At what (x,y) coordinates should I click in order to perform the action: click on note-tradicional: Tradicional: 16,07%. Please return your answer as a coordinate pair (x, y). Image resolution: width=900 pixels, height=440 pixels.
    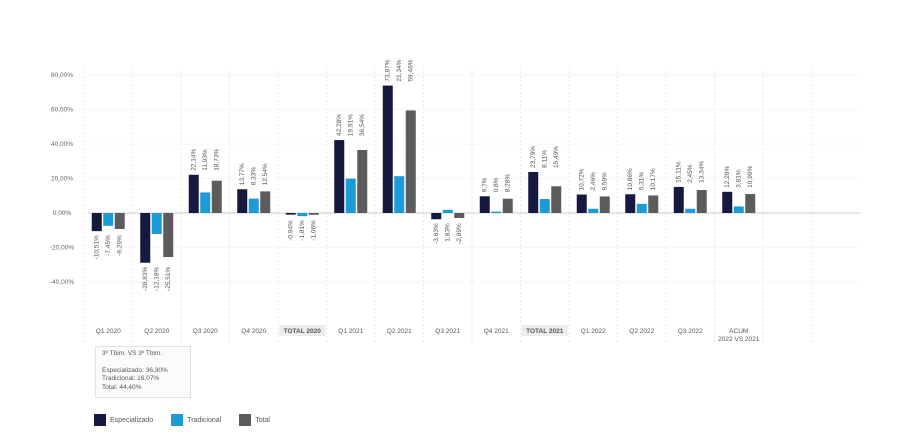
    Looking at the image, I should click on (131, 378).